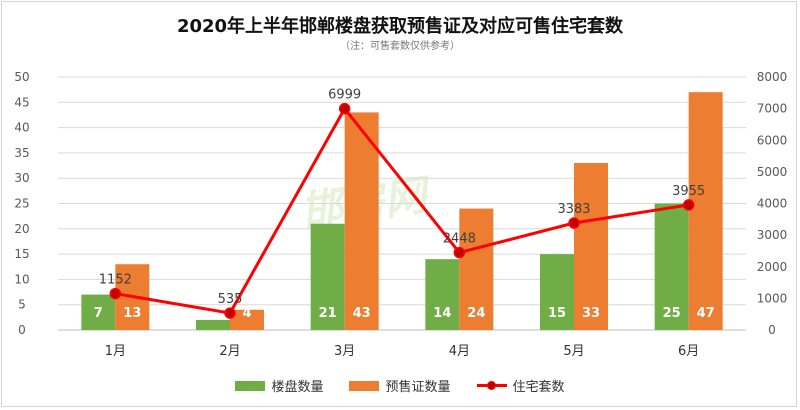 Image resolution: width=800 pixels, height=410 pixels. Describe the element at coordinates (418, 387) in the screenshot. I see `legend-label: 预售证数量` at that location.